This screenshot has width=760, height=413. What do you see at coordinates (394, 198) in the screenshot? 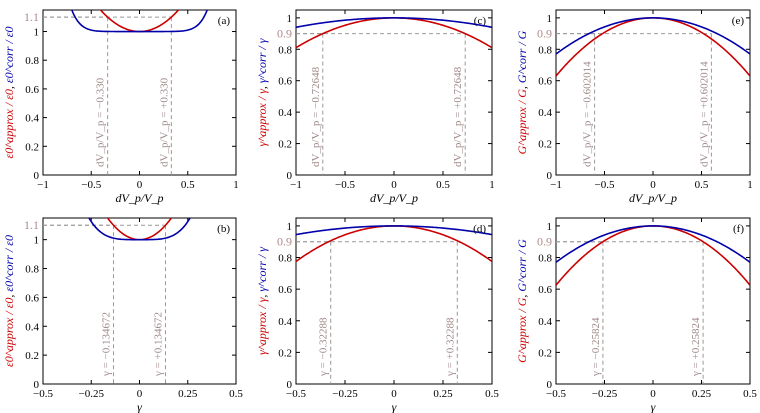
I see `x-axis-label: dV_p/V_p` at bounding box center [394, 198].